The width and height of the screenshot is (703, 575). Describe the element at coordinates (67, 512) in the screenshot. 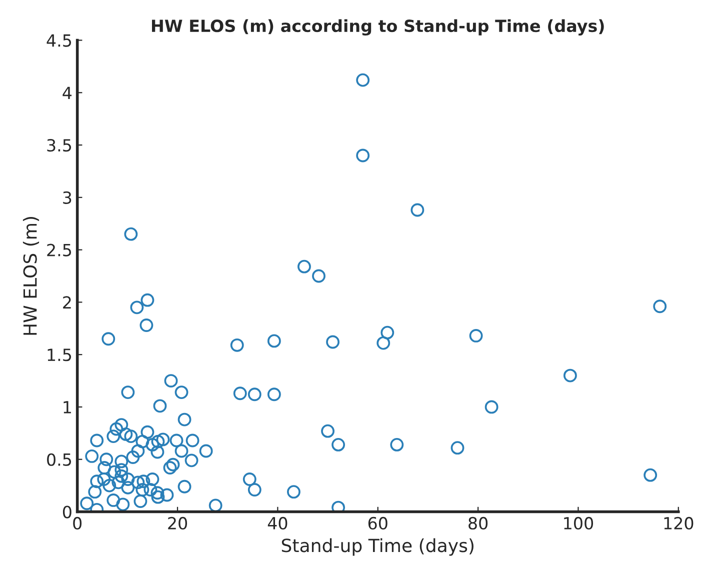

I see `y-tick-label: 0` at that location.